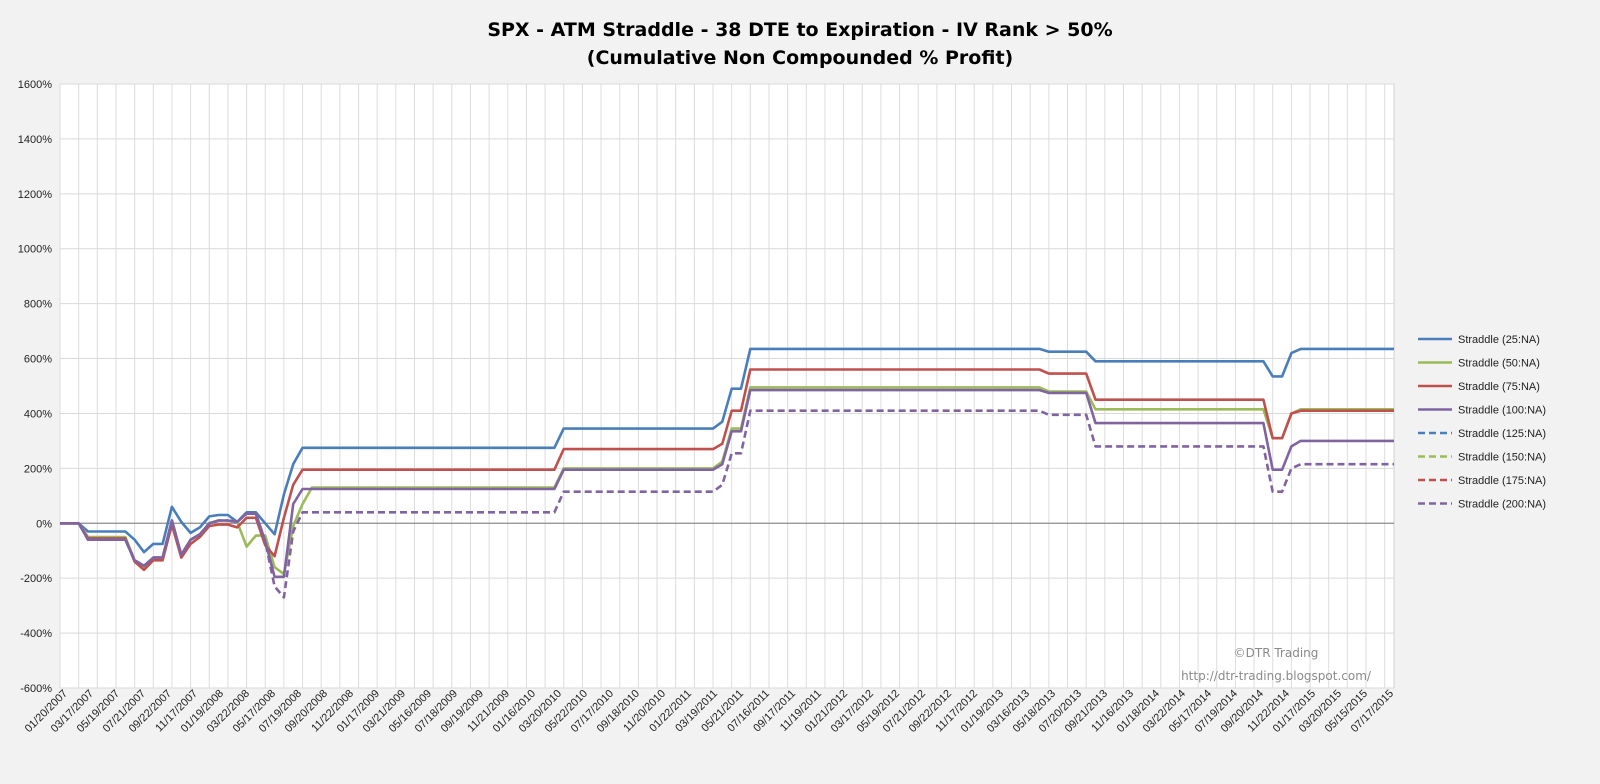 The height and width of the screenshot is (784, 1600). I want to click on legend-label: Straddle (175:NA), so click(1502, 481).